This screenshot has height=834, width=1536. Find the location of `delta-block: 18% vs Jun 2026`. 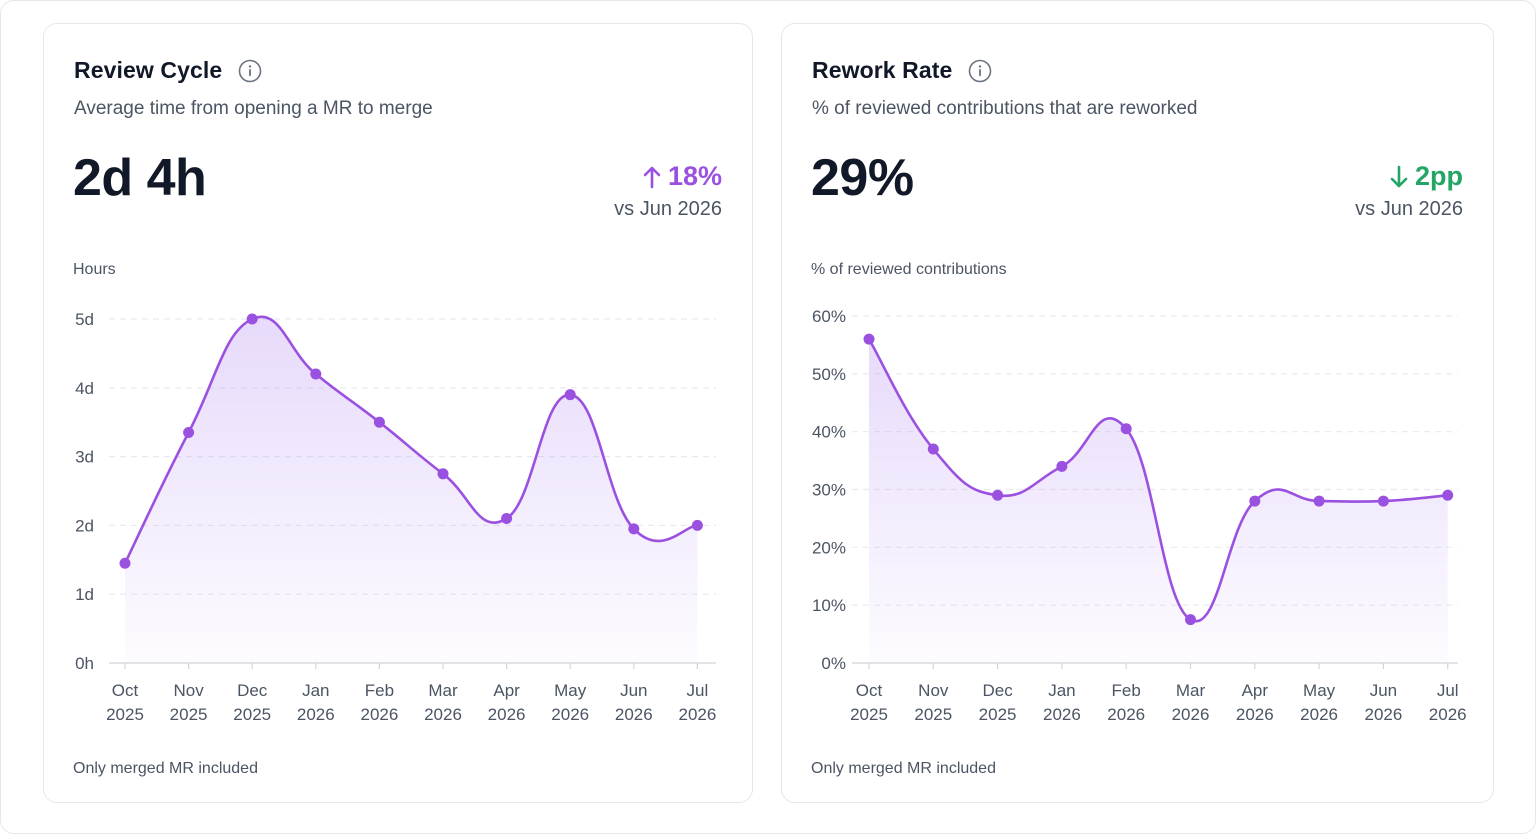

delta-block: 18% vs Jun 2026 is located at coordinates (668, 191).